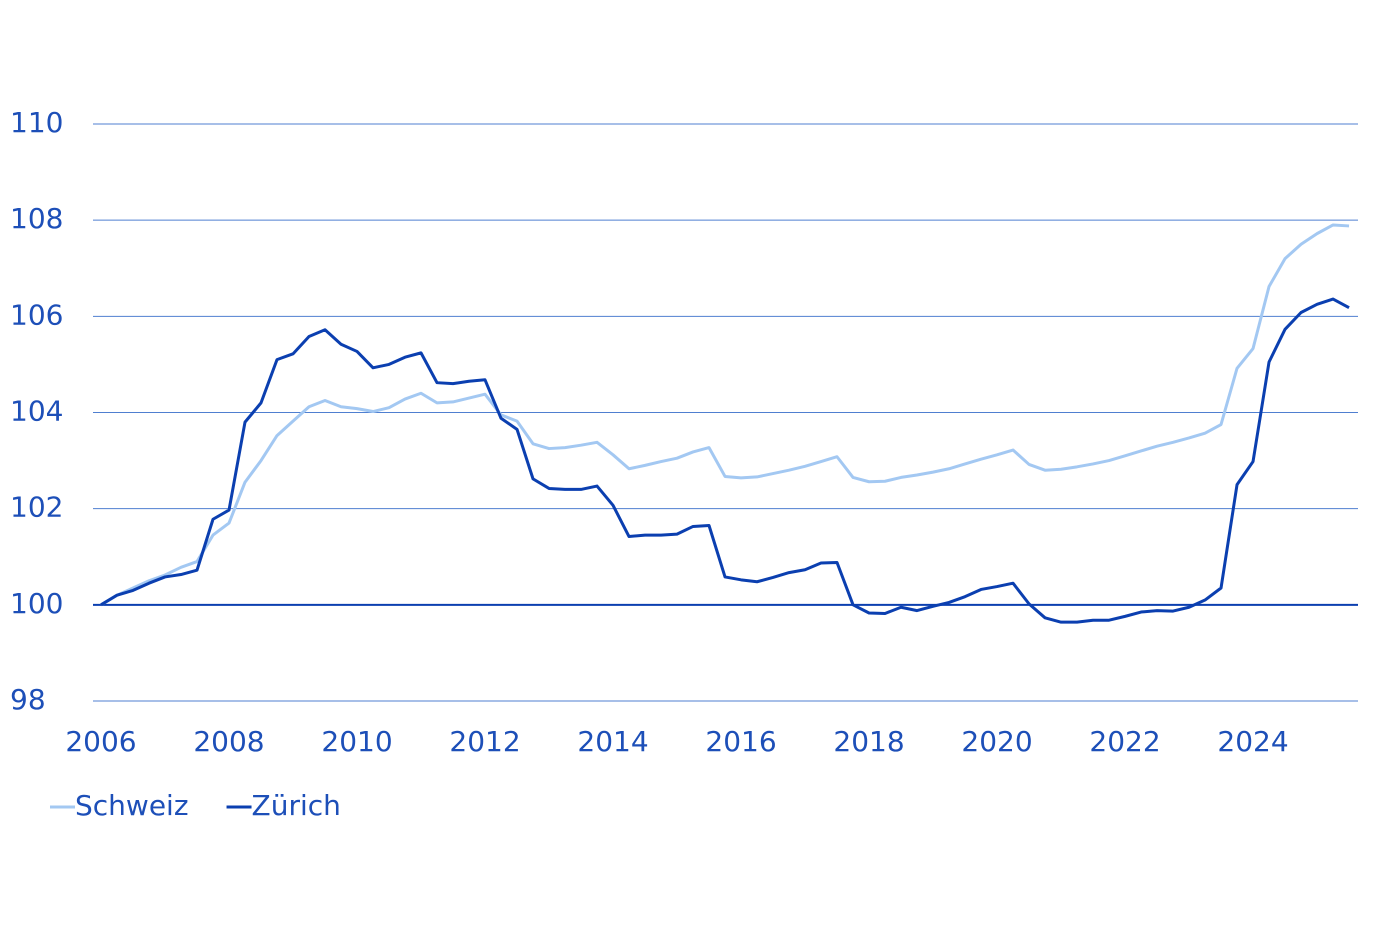 The height and width of the screenshot is (933, 1400). Describe the element at coordinates (740, 741) in the screenshot. I see `x-tick-label: 2016` at that location.